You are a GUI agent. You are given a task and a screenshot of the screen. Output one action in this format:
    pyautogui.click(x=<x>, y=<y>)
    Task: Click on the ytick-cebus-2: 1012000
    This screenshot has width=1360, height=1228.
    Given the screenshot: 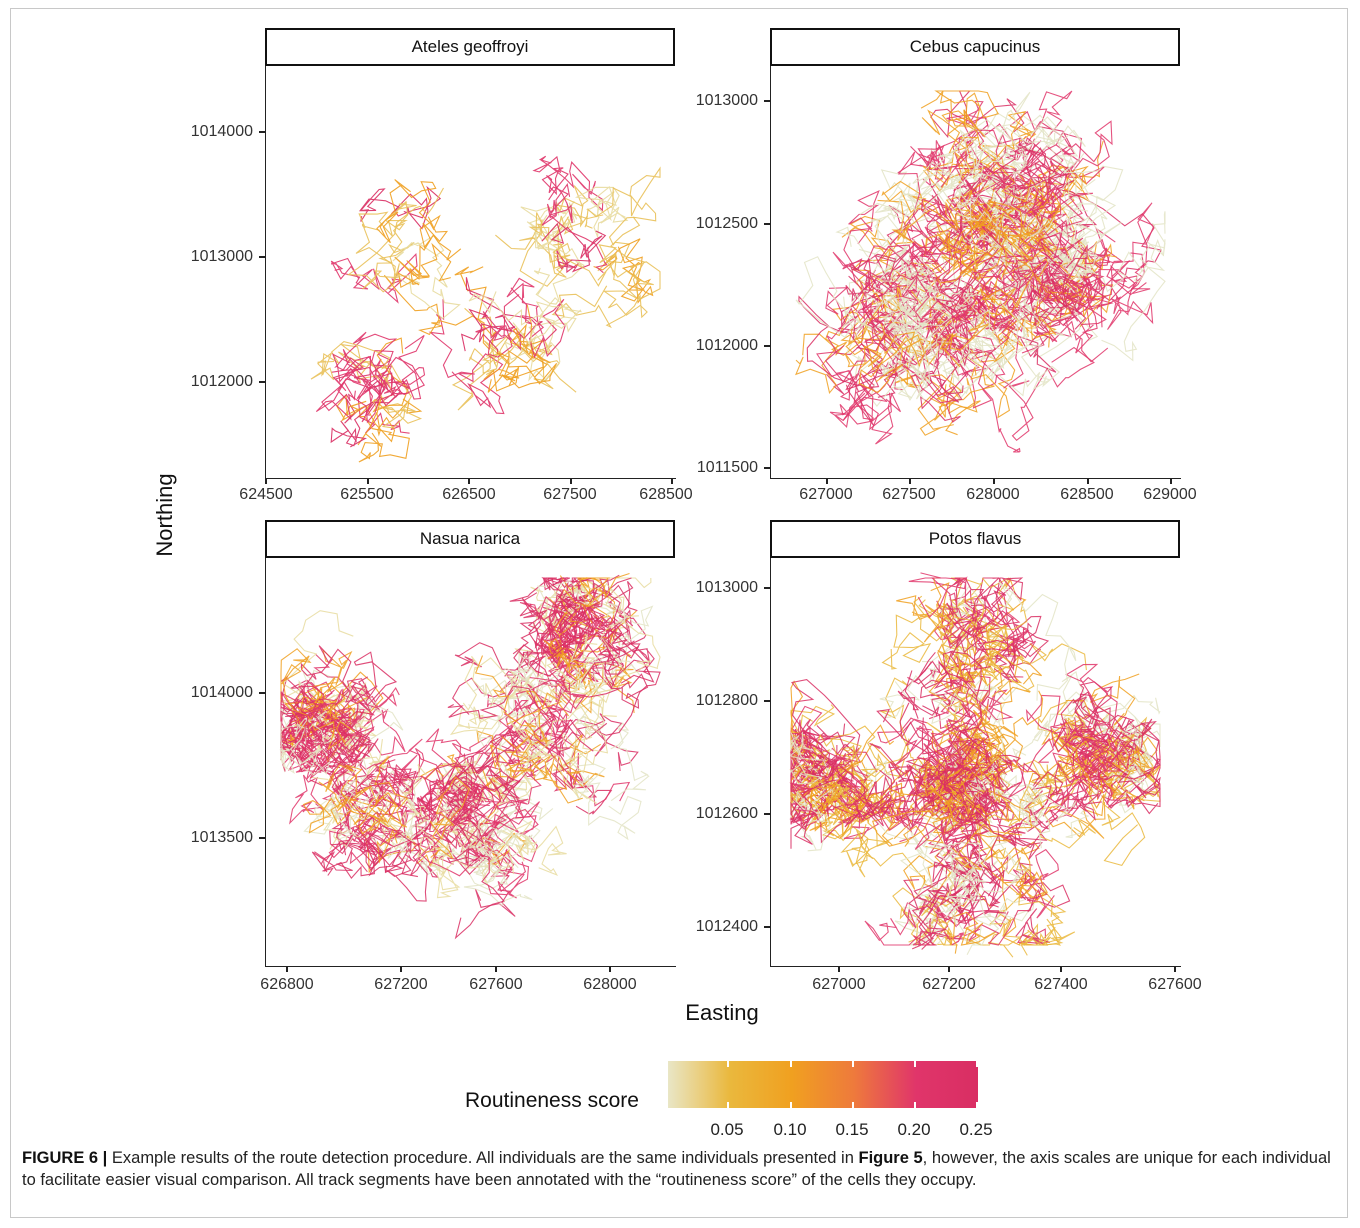 What is the action you would take?
    pyautogui.click(x=726, y=345)
    